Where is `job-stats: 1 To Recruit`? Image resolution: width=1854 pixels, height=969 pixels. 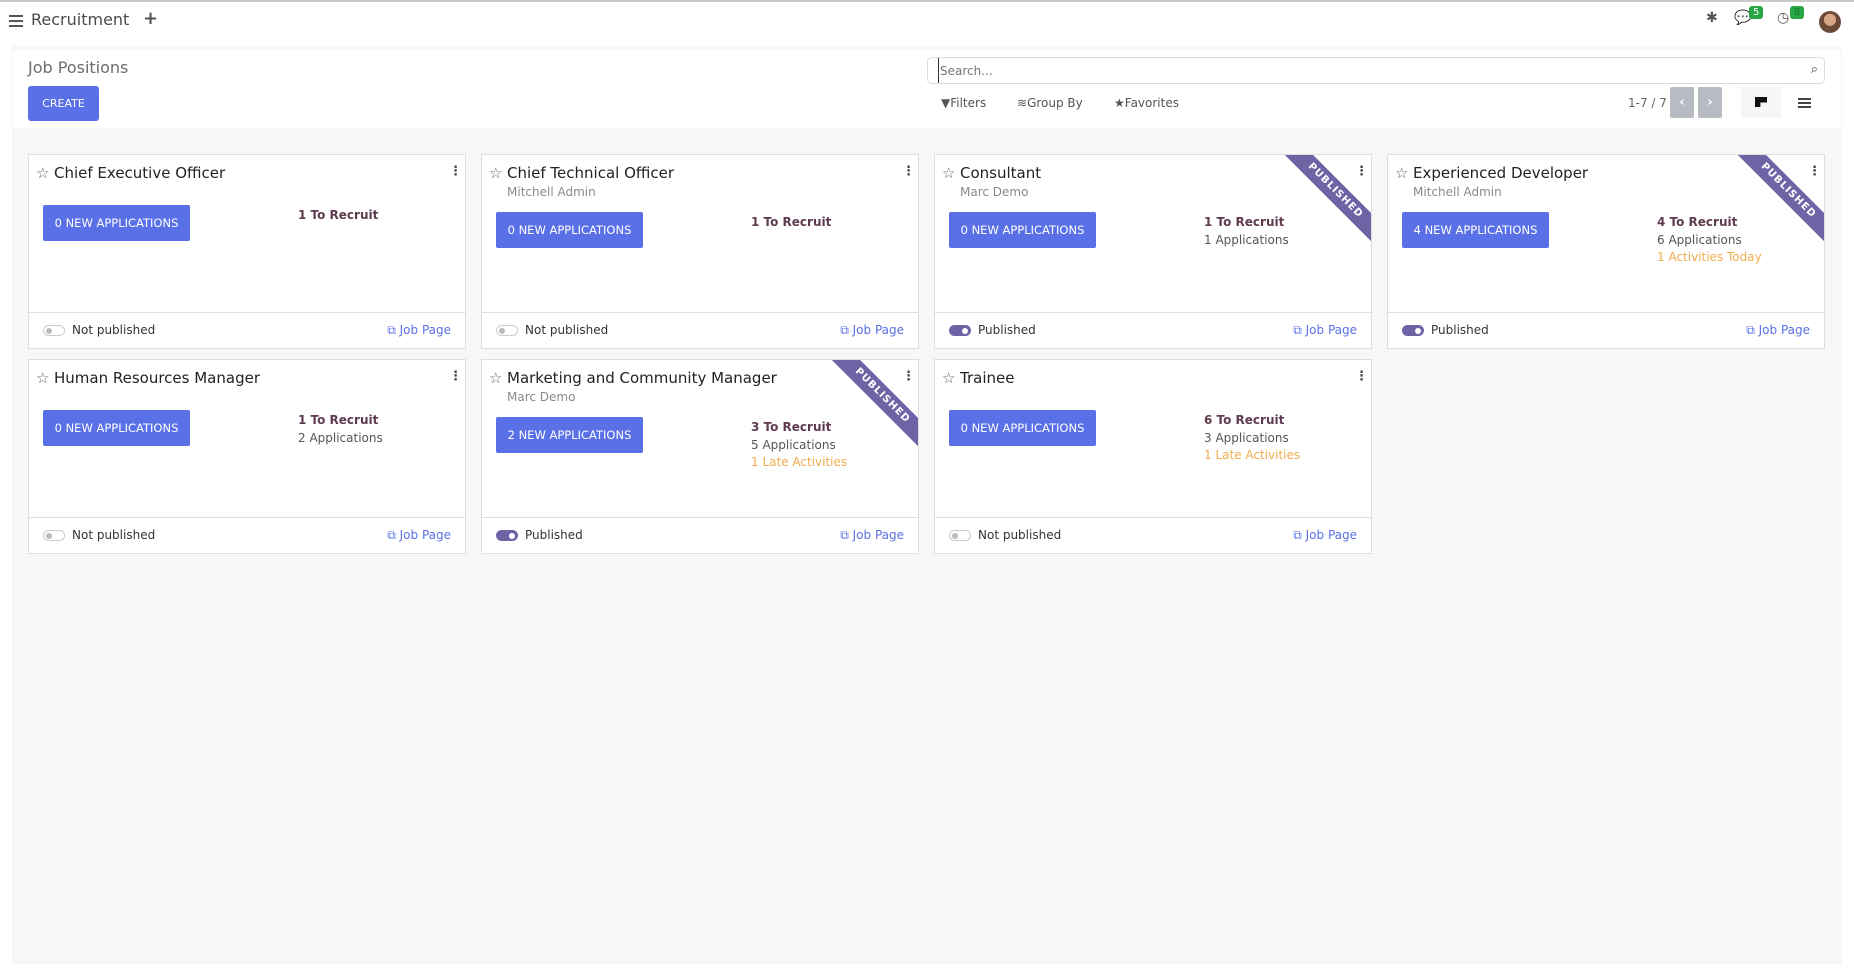
job-stats: 1 To Recruit is located at coordinates (791, 223).